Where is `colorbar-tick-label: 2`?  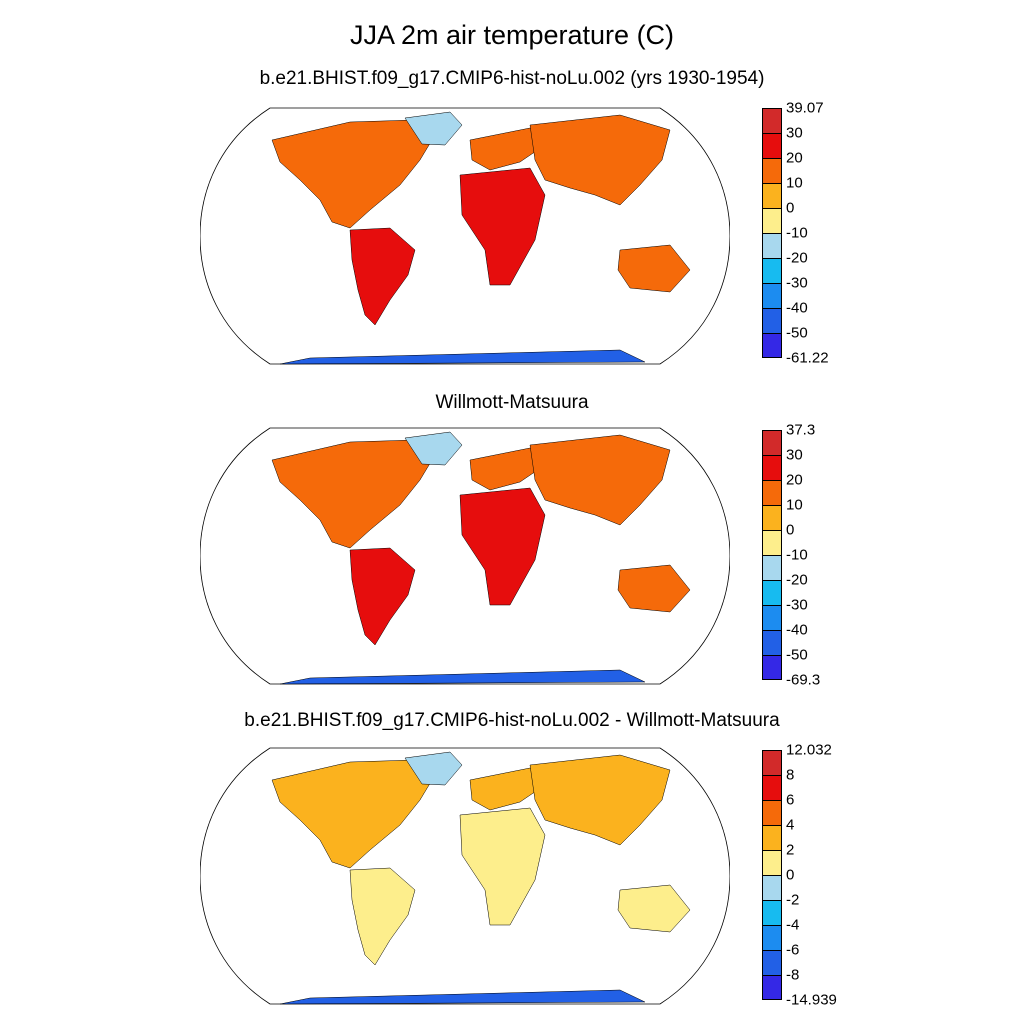
colorbar-tick-label: 2 is located at coordinates (790, 850).